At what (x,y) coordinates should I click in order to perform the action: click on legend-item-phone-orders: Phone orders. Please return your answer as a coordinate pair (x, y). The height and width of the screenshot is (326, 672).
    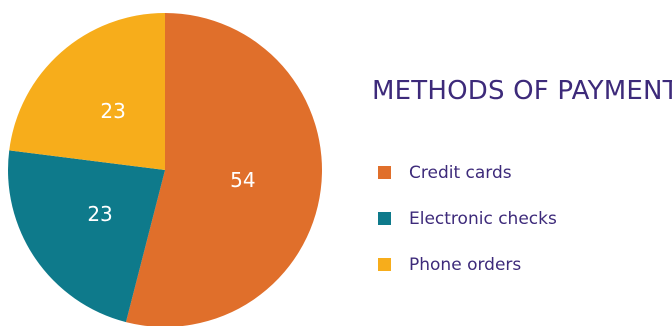
    Looking at the image, I should click on (523, 264).